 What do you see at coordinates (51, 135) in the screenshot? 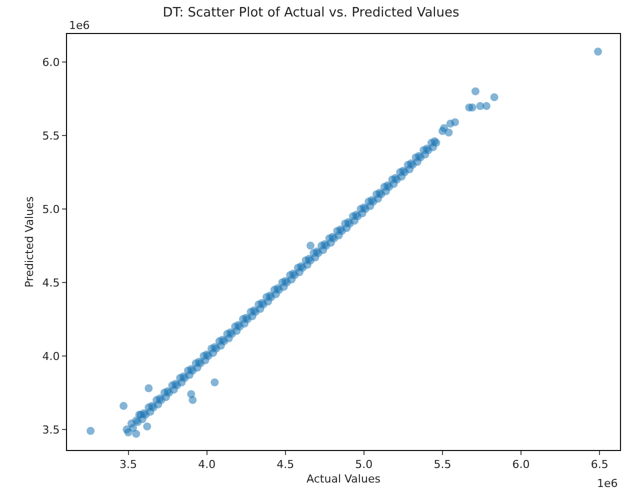
I see `y-tick-label: 5.5` at bounding box center [51, 135].